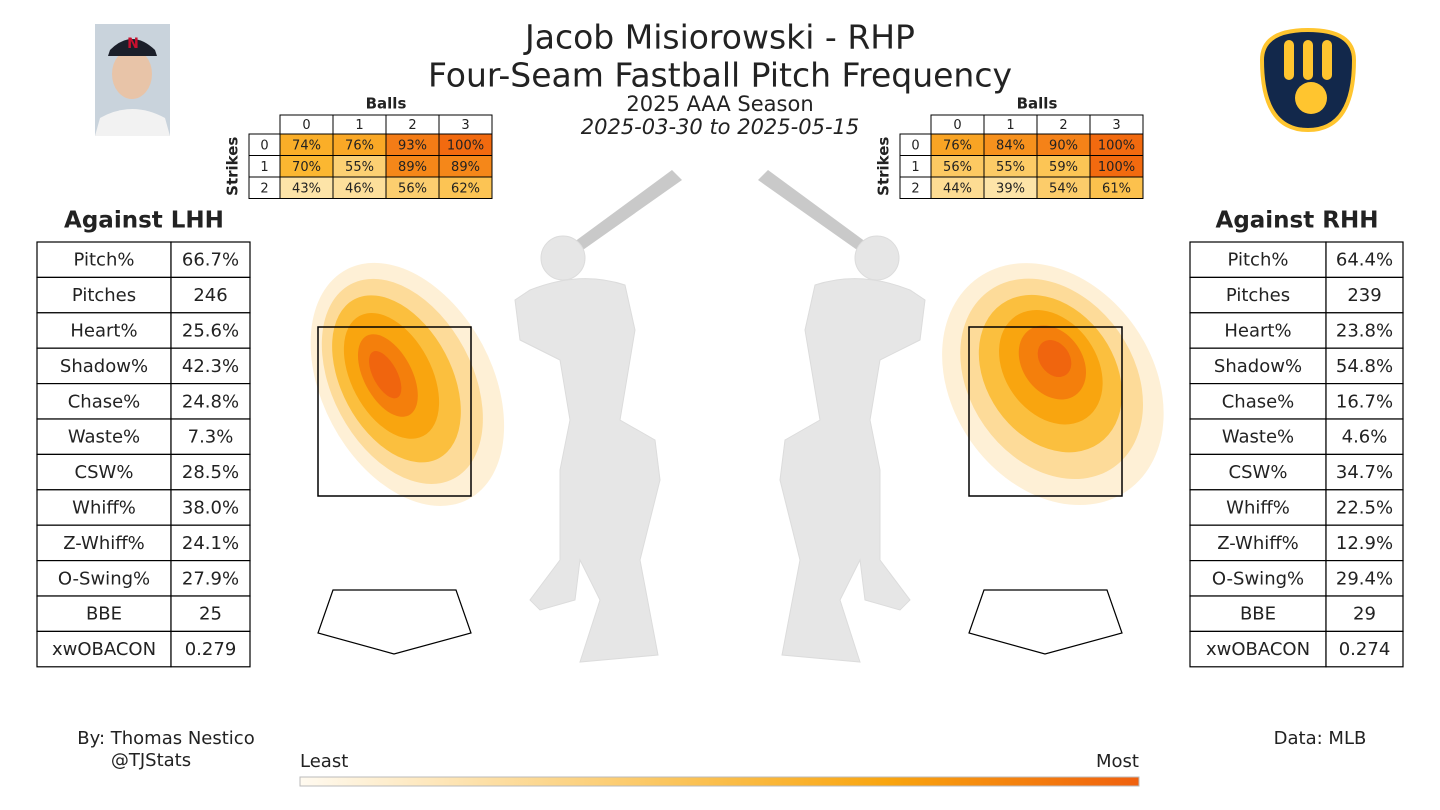 The width and height of the screenshot is (1440, 810). Describe the element at coordinates (151, 760) in the screenshot. I see `handle: @TJStats` at that location.